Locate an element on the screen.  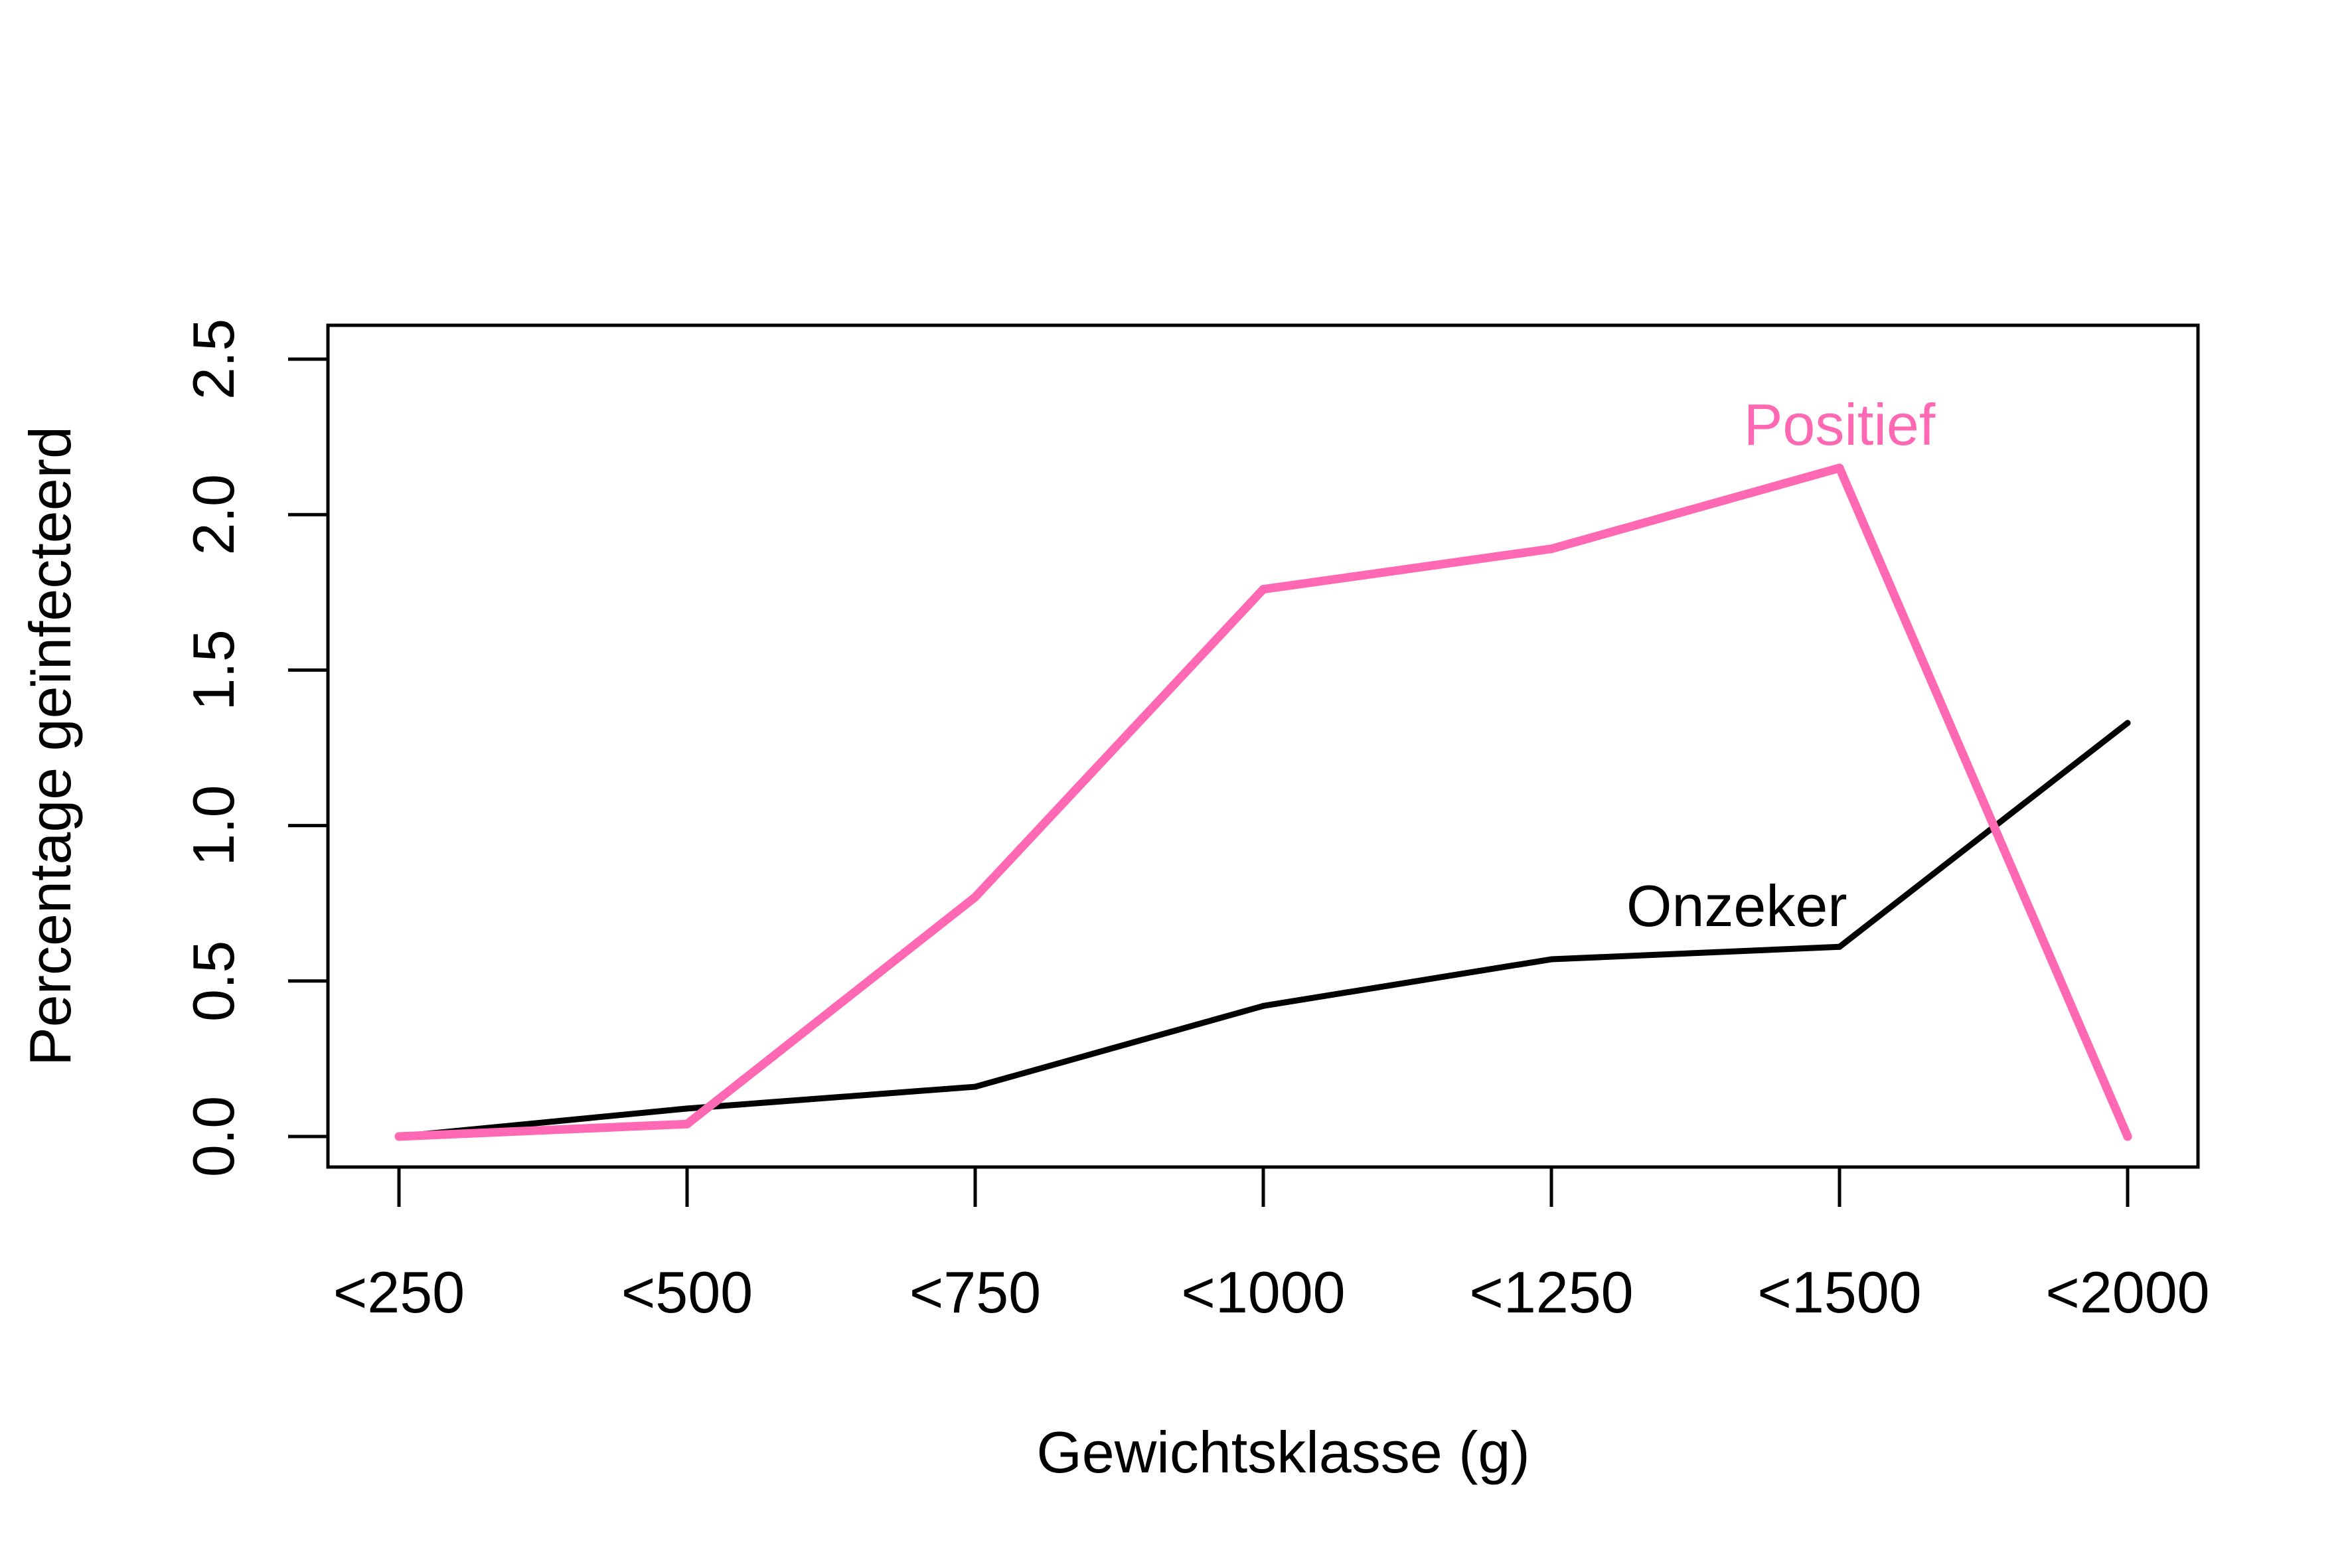
x-tick-label: <2000 is located at coordinates (2127, 1292).